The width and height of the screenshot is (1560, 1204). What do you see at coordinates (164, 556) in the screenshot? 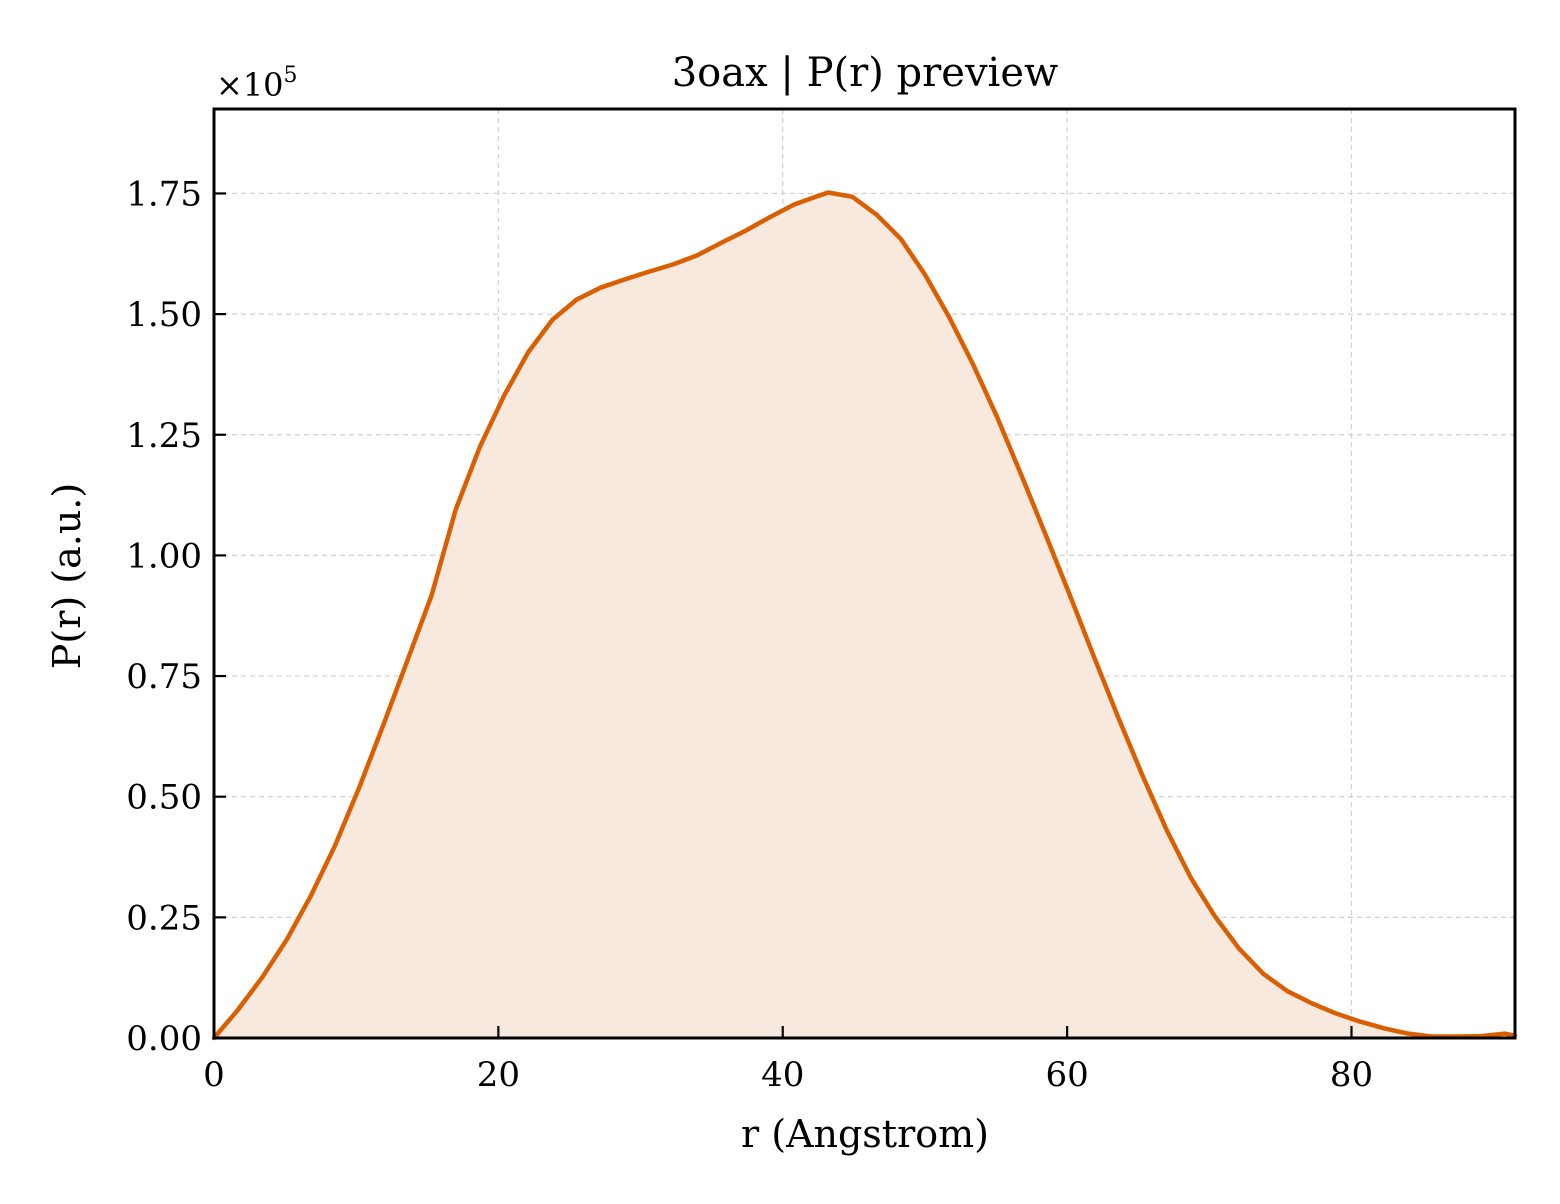
I see `y-tick-label: 1.00` at bounding box center [164, 556].